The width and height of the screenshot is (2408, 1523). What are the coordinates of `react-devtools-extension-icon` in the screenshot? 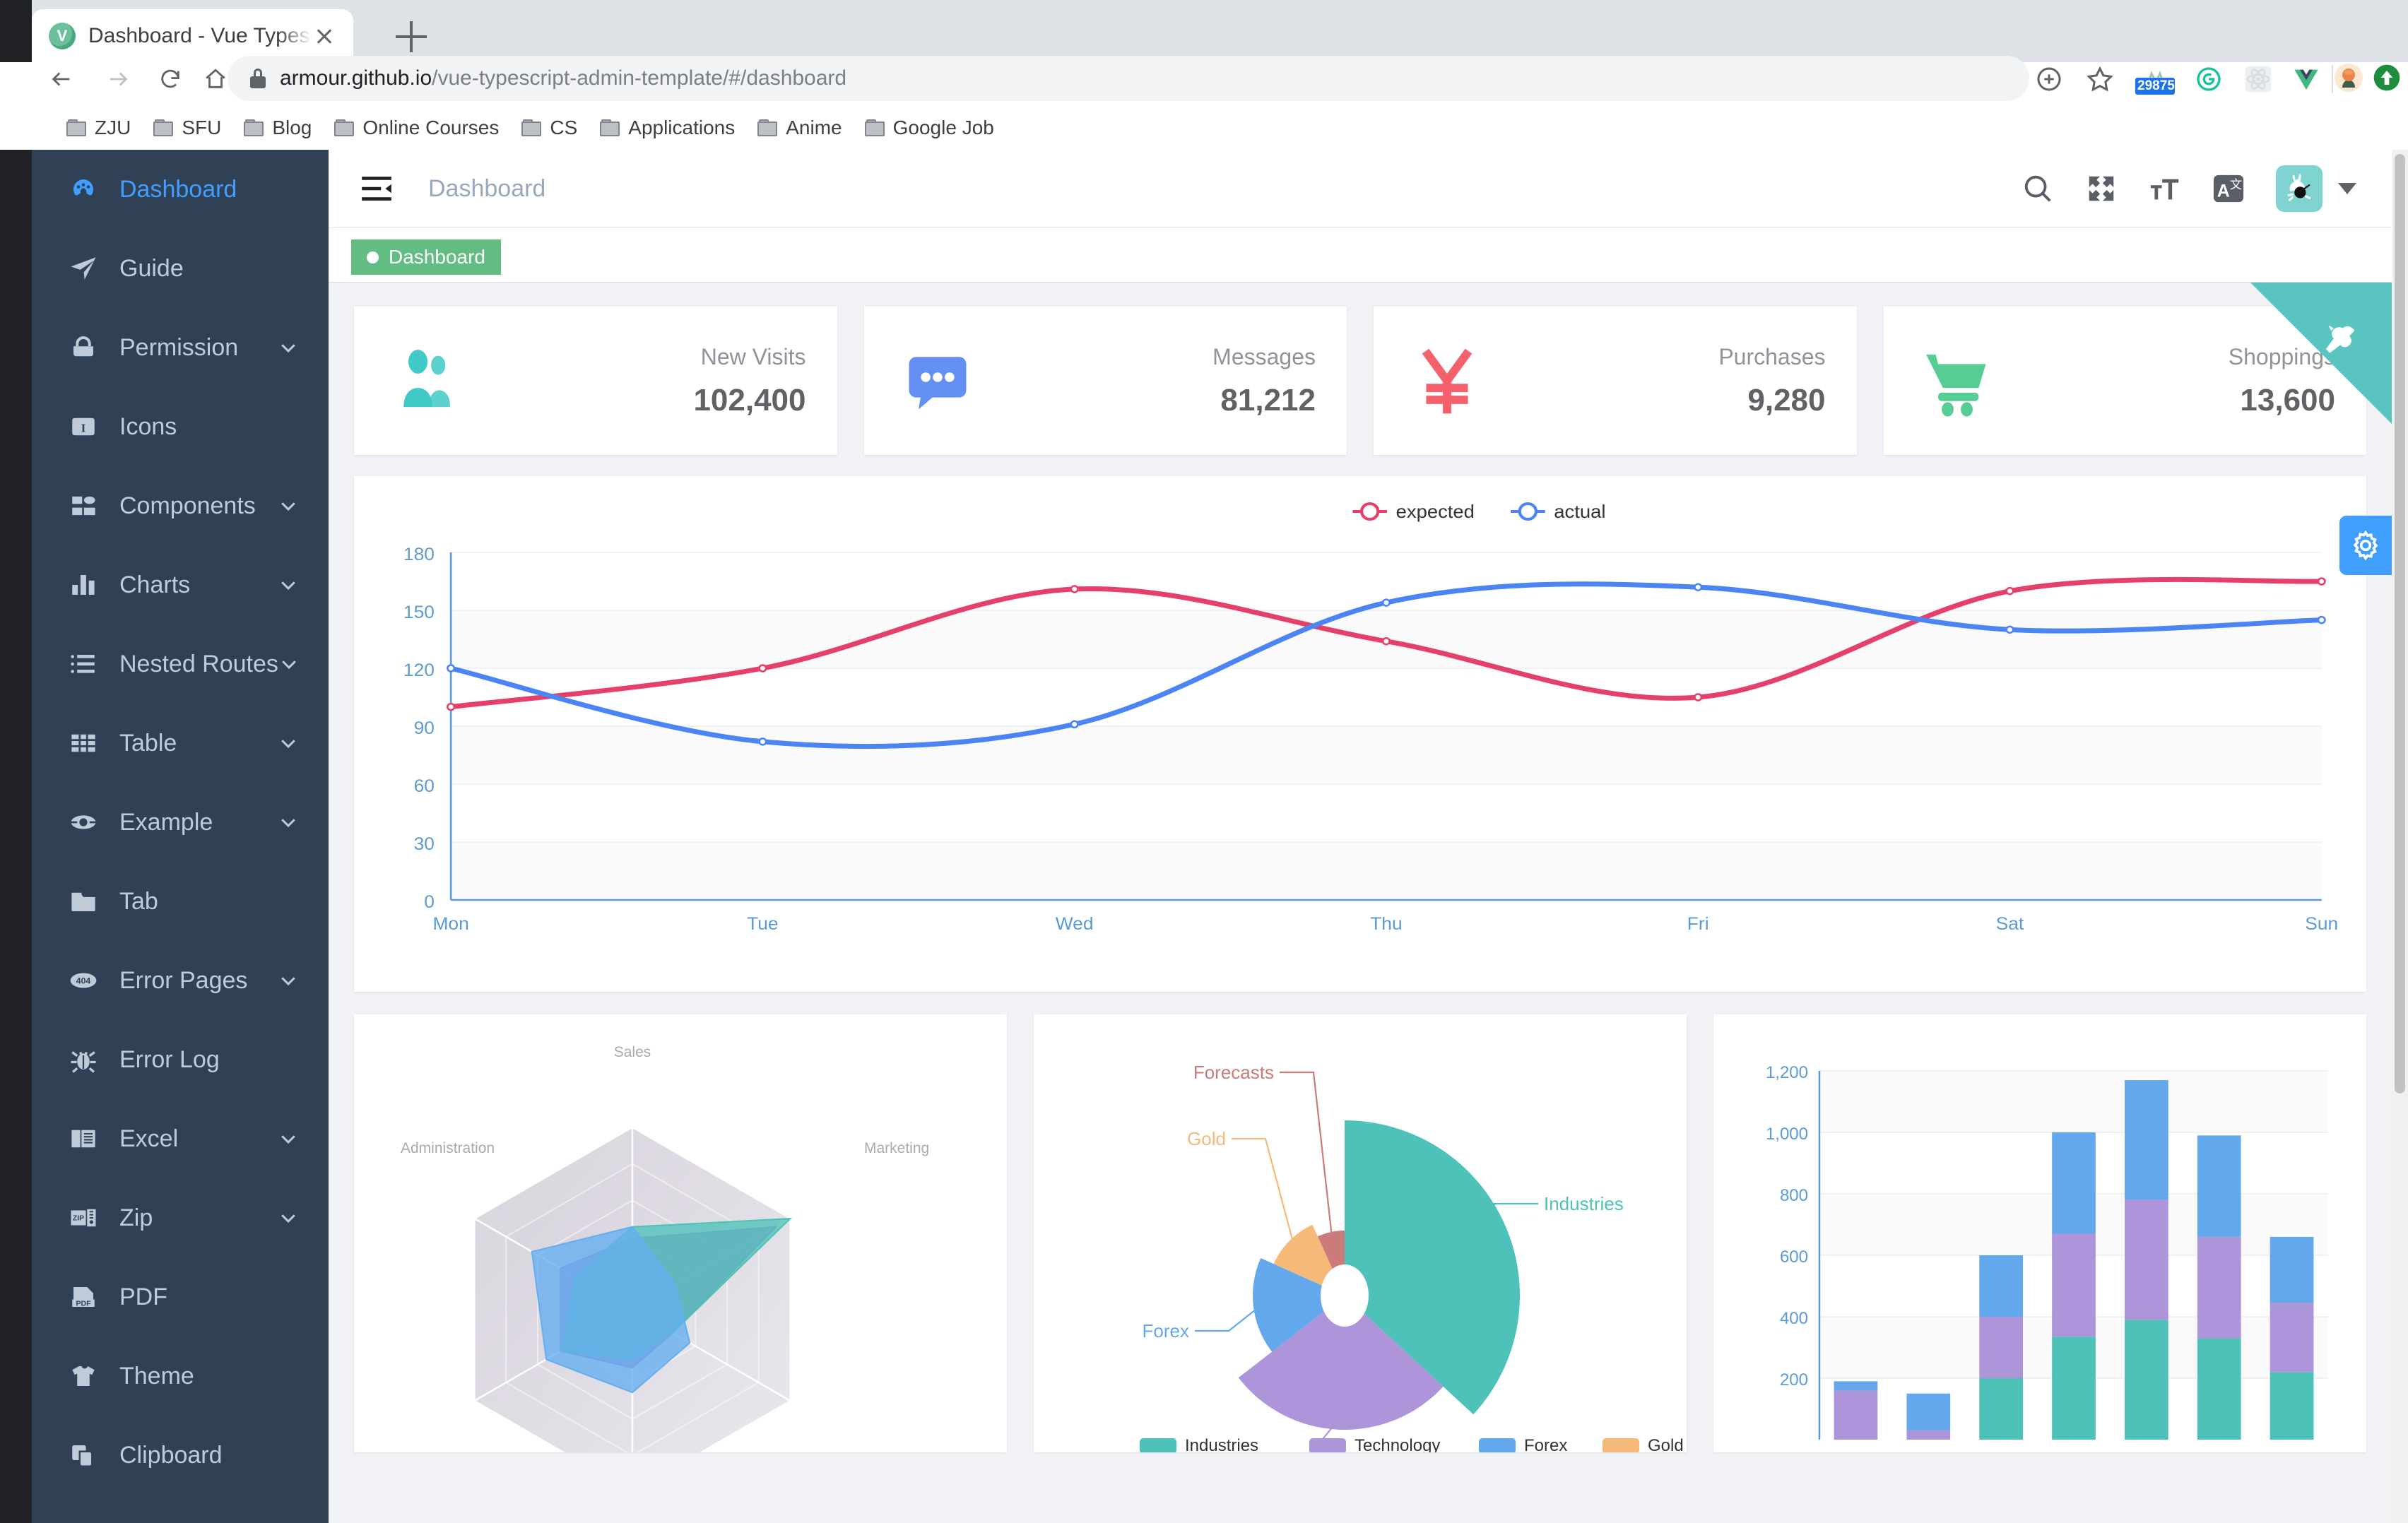 It's located at (2258, 79).